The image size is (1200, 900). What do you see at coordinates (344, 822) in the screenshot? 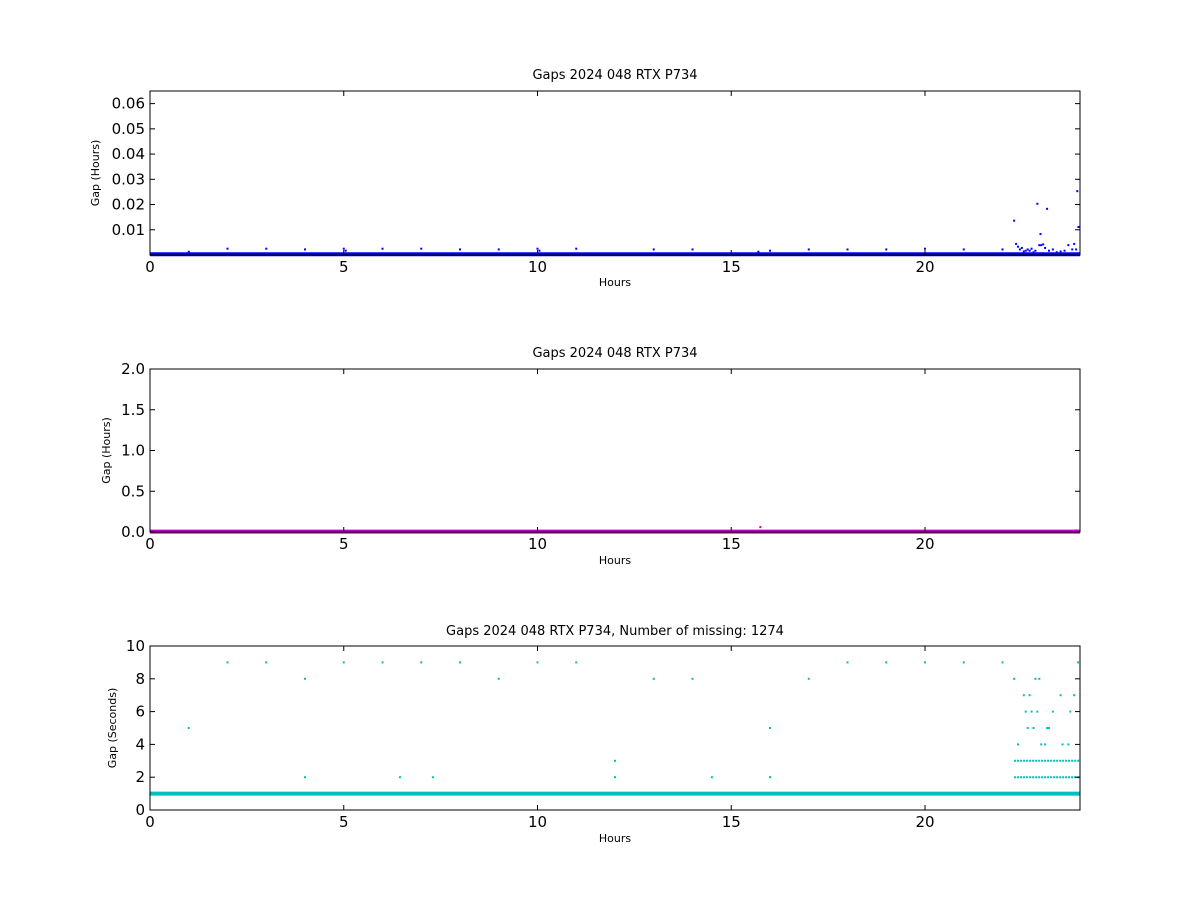
I see `x-tick-label: 5` at bounding box center [344, 822].